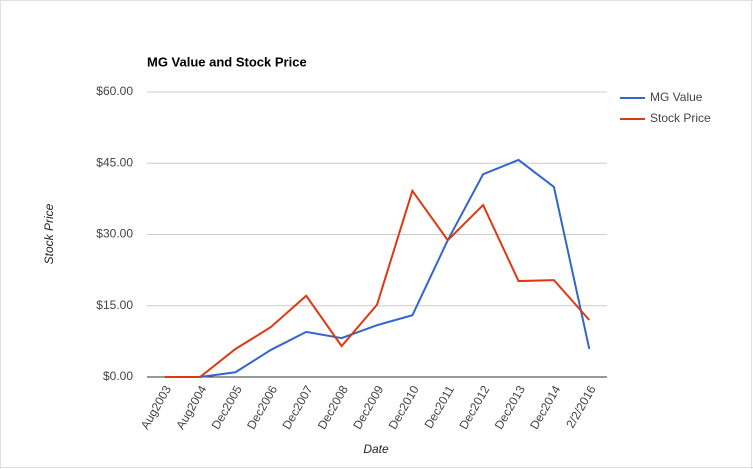  I want to click on x-tick-label: Dec2006, so click(262, 407).